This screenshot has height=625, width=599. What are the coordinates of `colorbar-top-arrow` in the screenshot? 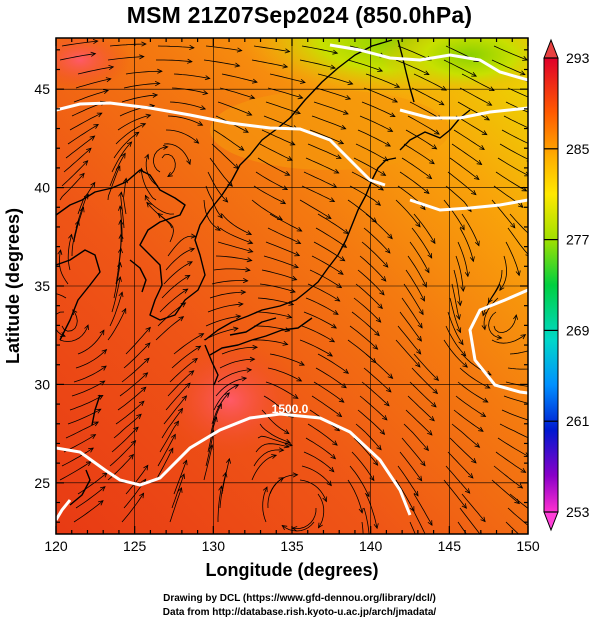 It's located at (551, 48).